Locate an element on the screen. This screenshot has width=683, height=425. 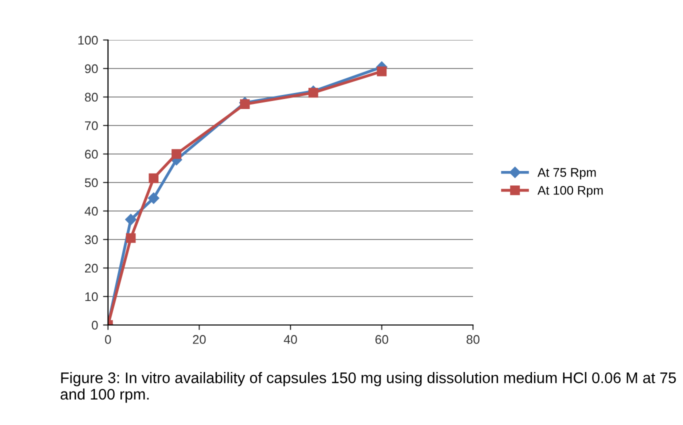
y-tick-label: 20 is located at coordinates (91, 268).